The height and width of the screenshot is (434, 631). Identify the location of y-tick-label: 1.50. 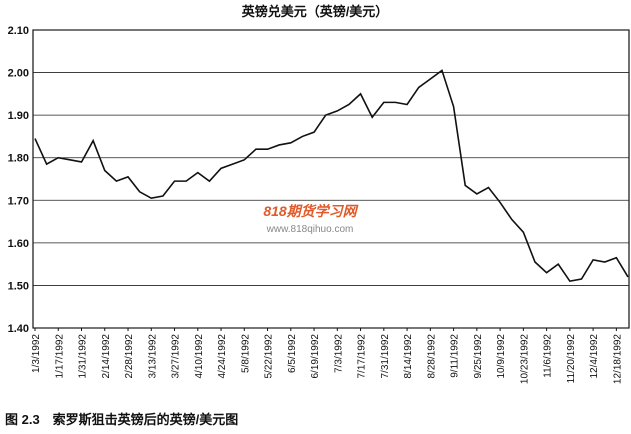
(18, 286).